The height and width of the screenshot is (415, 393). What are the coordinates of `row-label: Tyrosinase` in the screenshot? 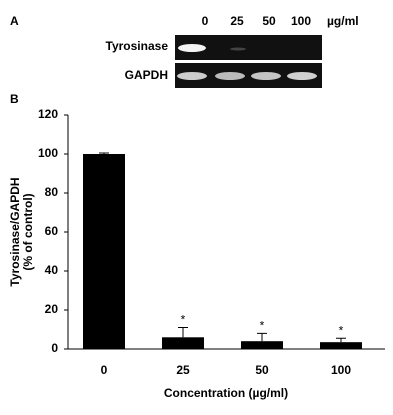 It's located at (137, 46).